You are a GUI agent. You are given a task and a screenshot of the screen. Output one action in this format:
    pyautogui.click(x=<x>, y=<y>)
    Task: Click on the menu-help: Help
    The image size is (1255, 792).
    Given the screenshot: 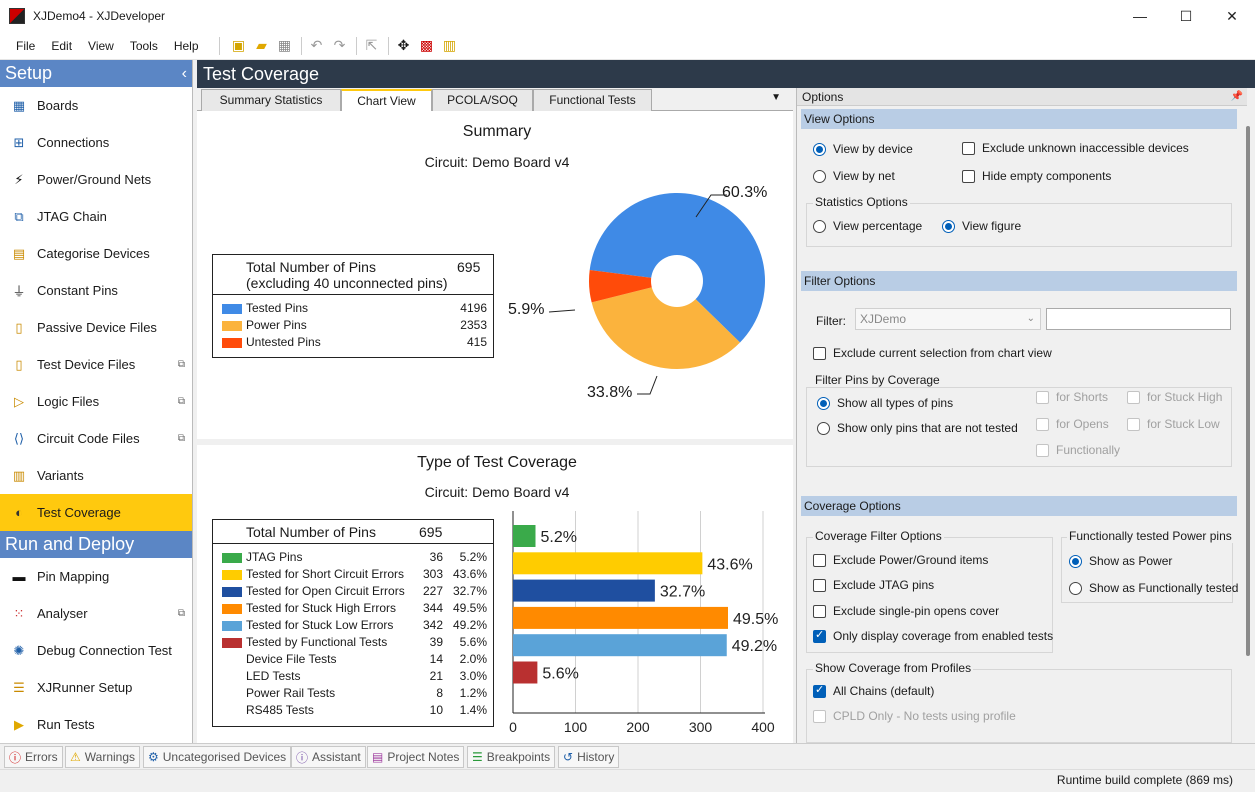 What is the action you would take?
    pyautogui.click(x=186, y=45)
    